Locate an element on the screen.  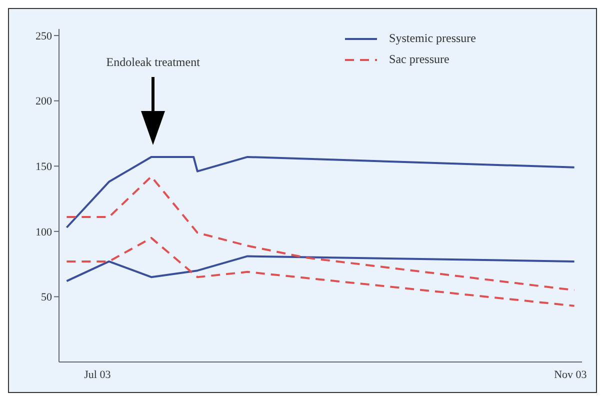
y-tick-label: 200 is located at coordinates (44, 102).